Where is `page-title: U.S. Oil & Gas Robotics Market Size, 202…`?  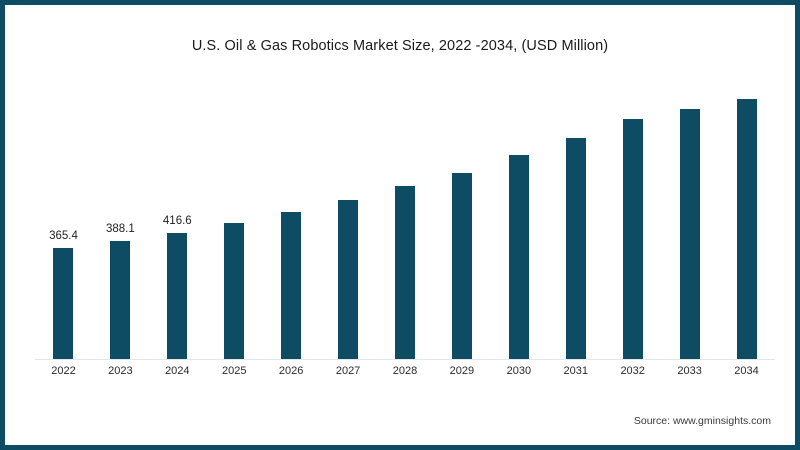 page-title: U.S. Oil & Gas Robotics Market Size, 202… is located at coordinates (400, 46).